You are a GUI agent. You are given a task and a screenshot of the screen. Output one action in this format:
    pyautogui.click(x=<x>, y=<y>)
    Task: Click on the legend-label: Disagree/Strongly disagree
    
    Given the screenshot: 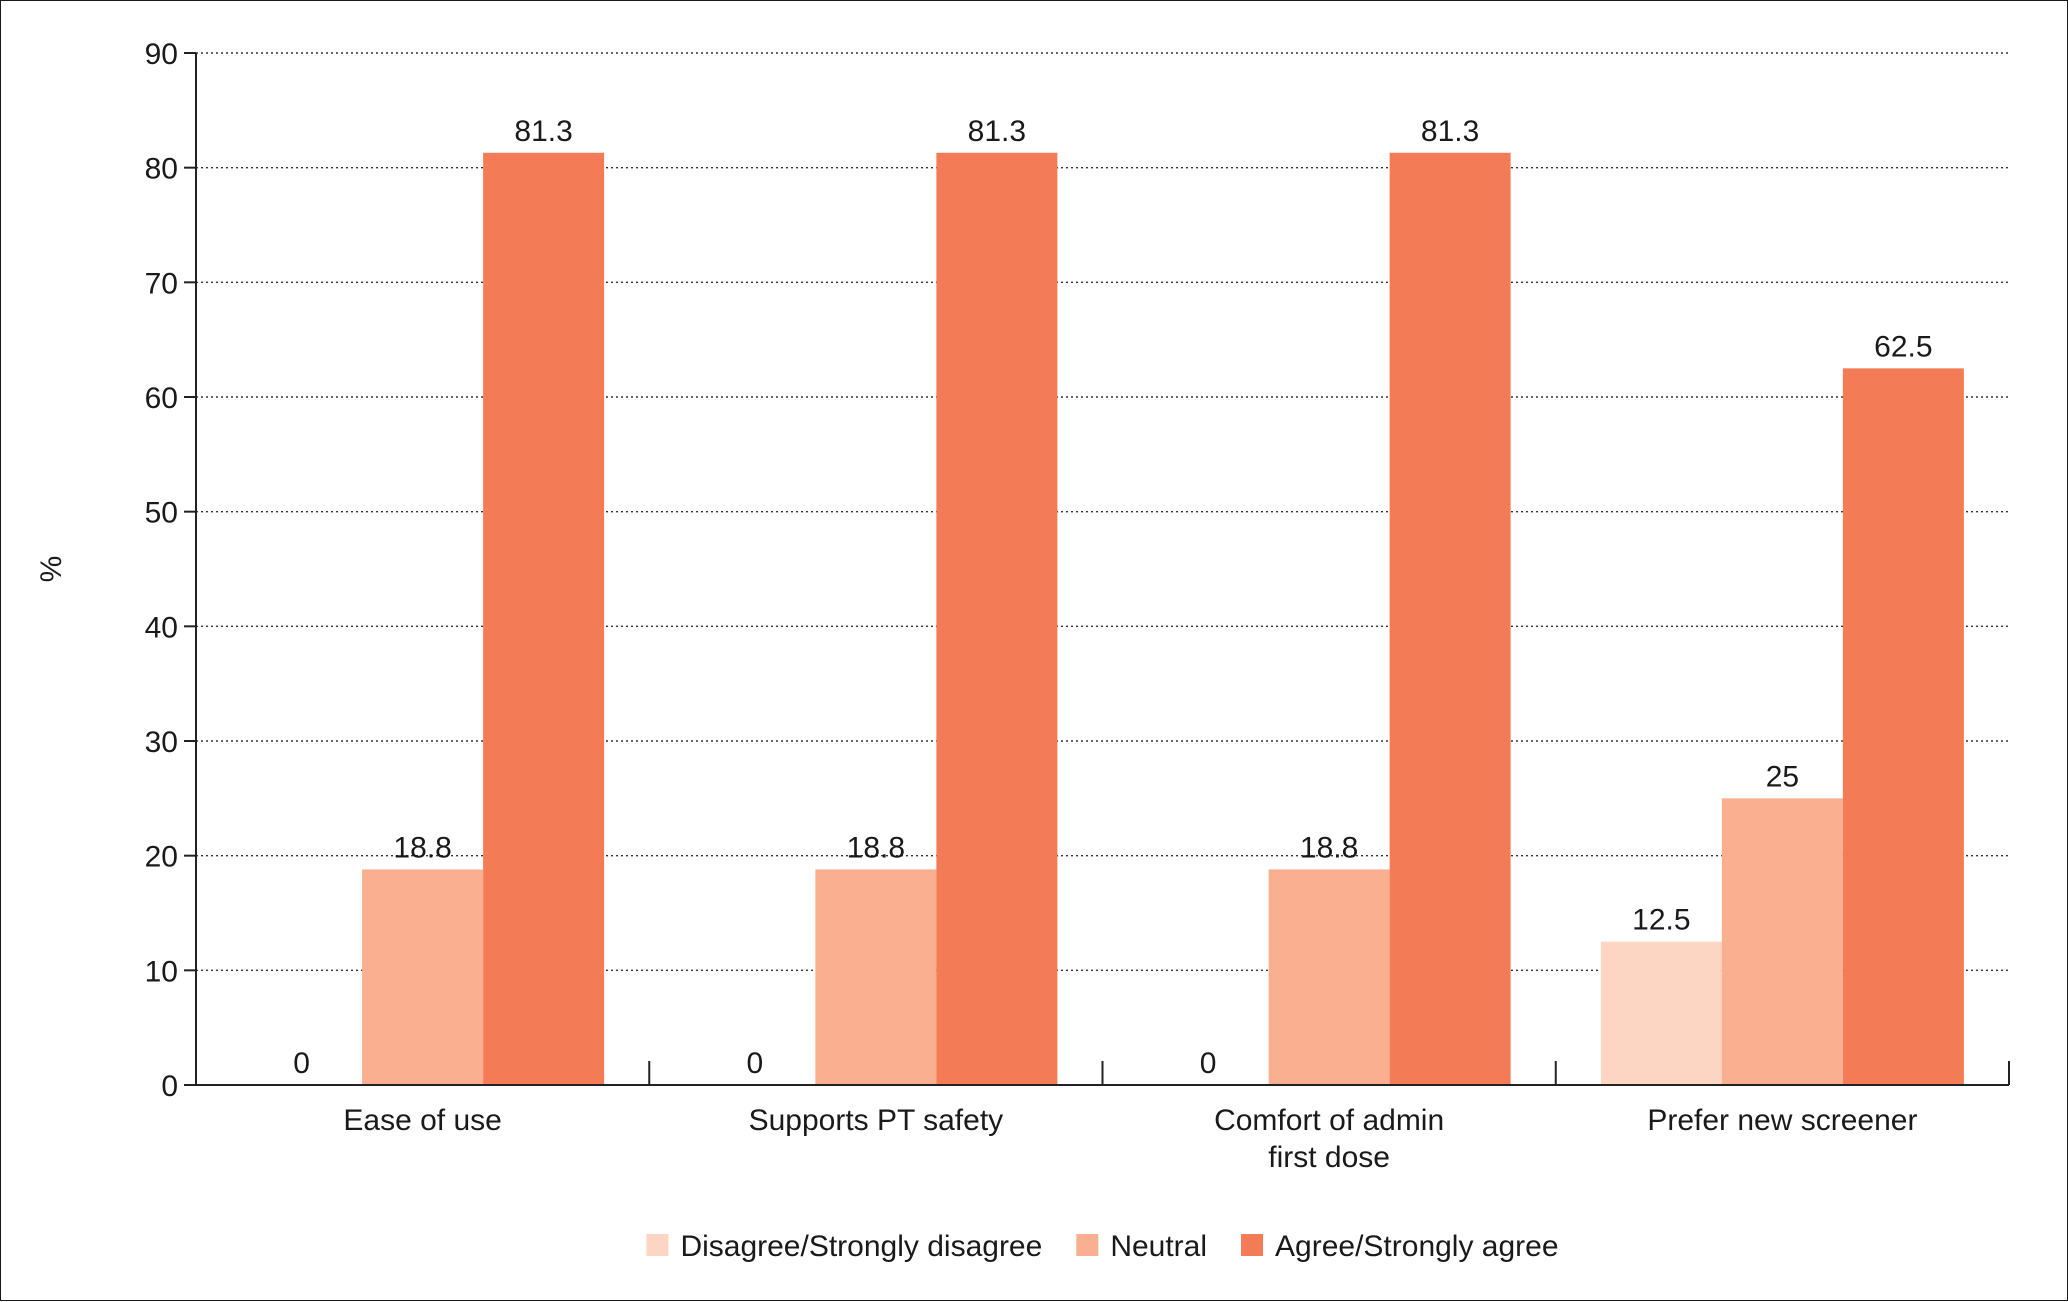 What is the action you would take?
    pyautogui.click(x=861, y=1246)
    